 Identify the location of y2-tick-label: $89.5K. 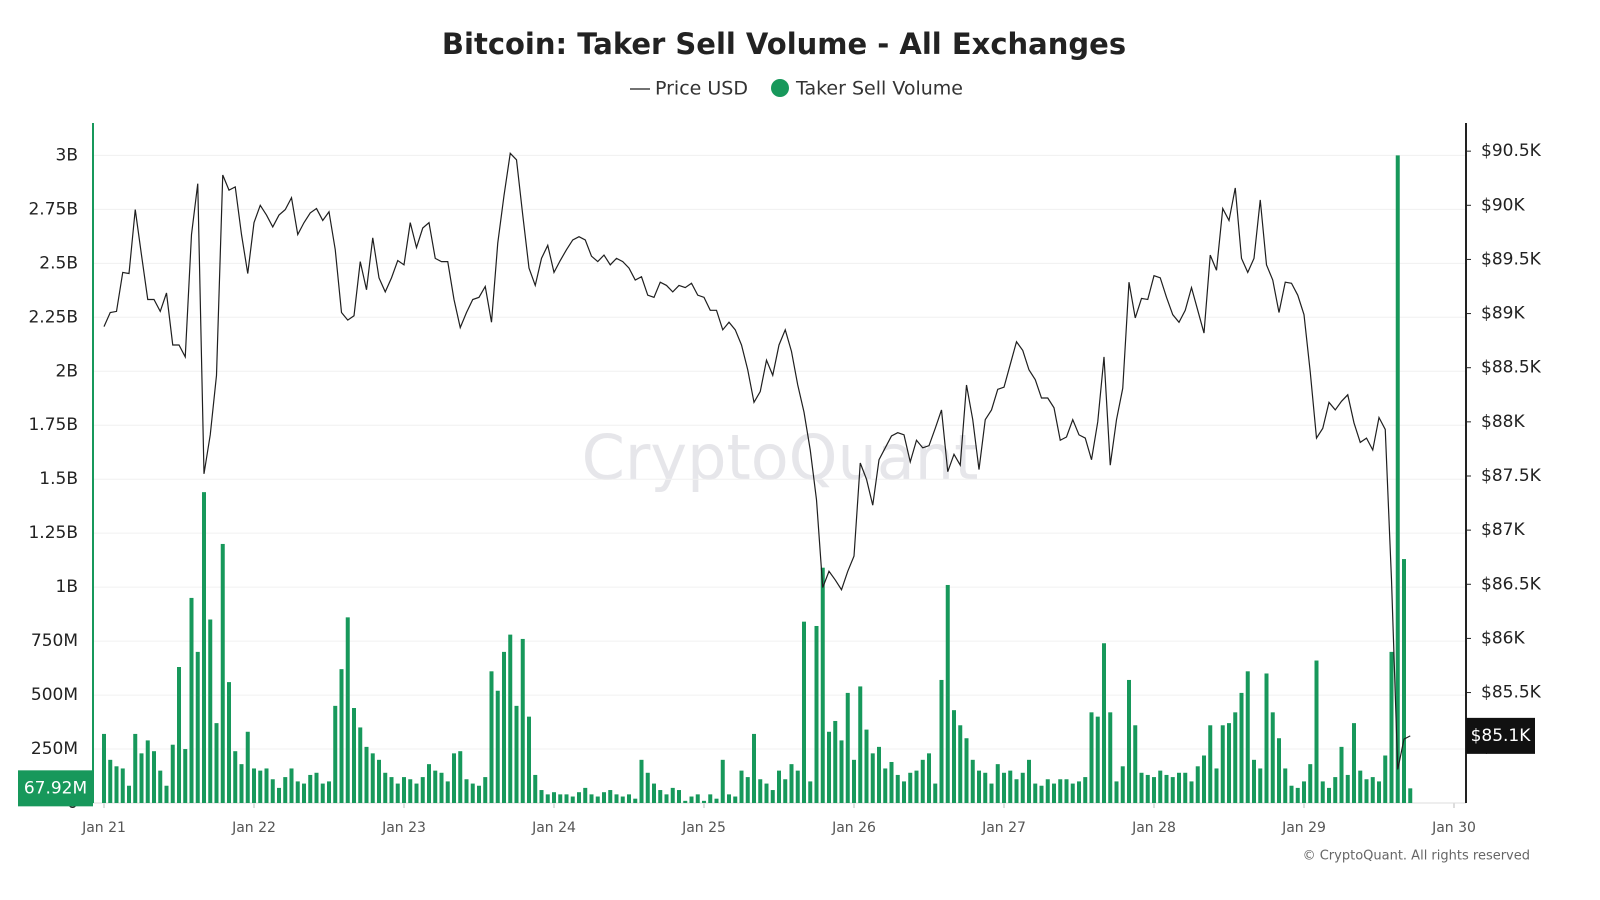
(1511, 259).